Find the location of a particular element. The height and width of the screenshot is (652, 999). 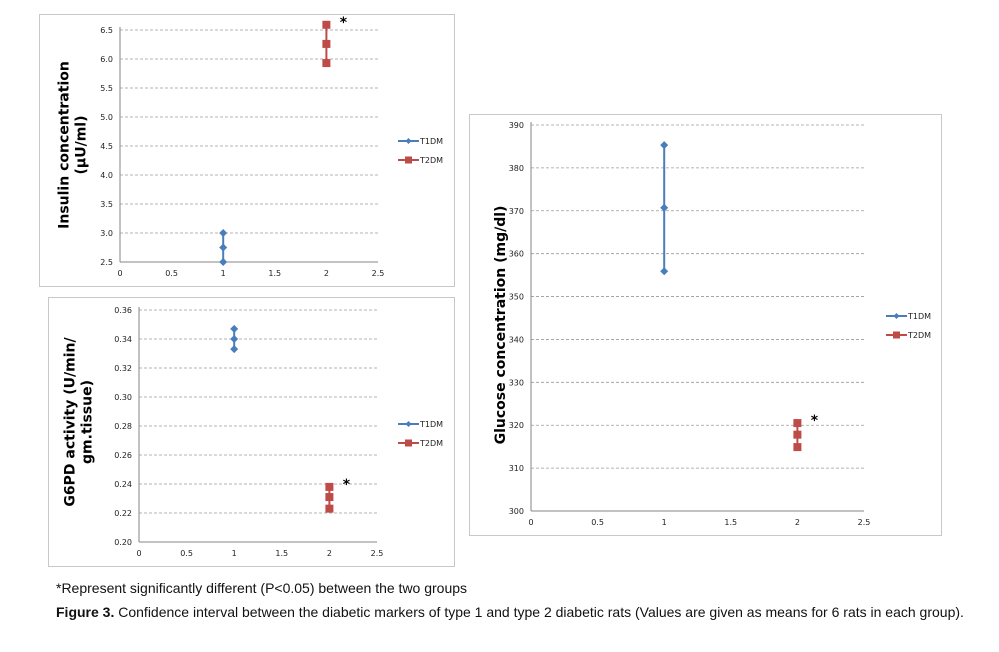

y-tick-label: 390 is located at coordinates (516, 125).